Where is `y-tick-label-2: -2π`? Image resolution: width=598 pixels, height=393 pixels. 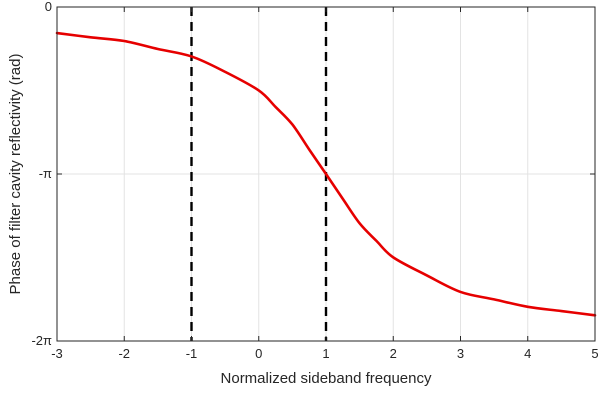 y-tick-label-2: -2π is located at coordinates (41, 340).